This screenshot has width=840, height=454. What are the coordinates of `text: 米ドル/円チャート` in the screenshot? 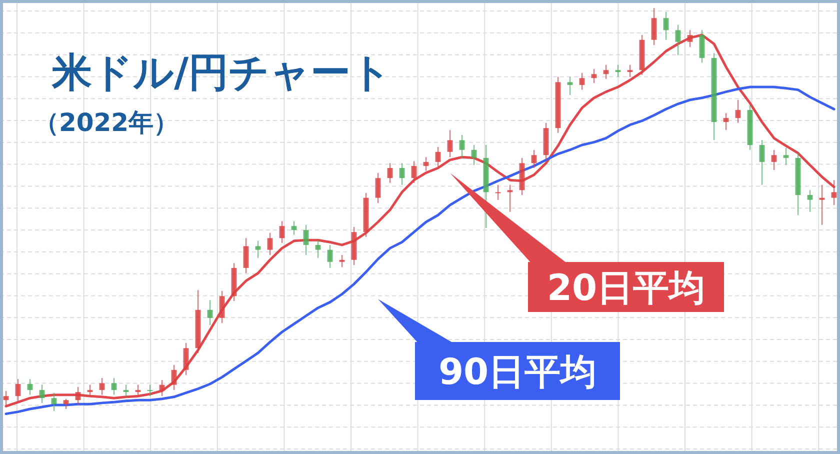 It's located at (221, 73).